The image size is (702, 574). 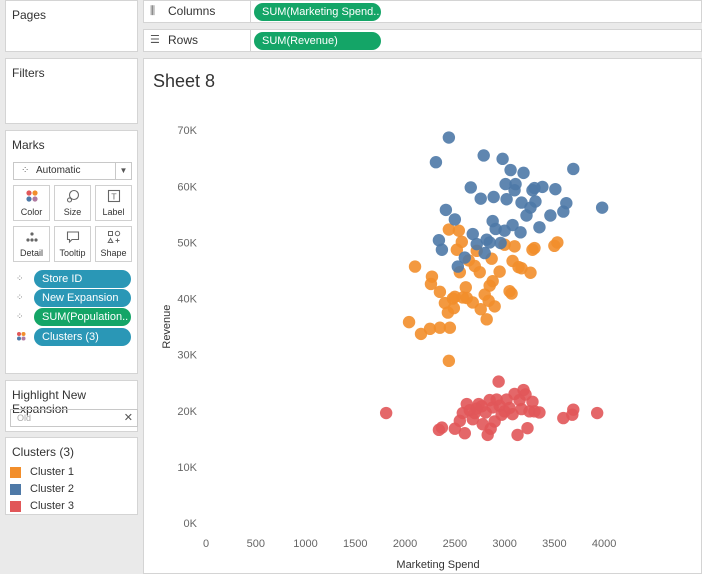 I want to click on filters-card: Filters, so click(x=71, y=91).